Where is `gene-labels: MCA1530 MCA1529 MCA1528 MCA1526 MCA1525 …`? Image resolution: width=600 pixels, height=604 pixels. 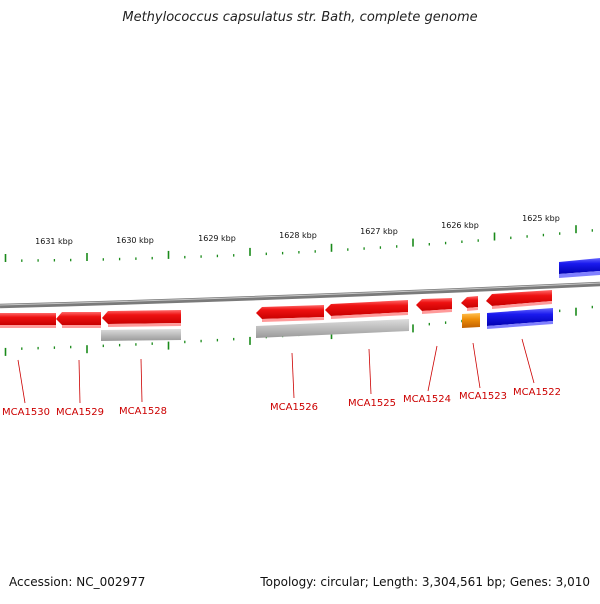 gene-labels: MCA1530 MCA1529 MCA1528 MCA1526 MCA1525 … is located at coordinates (281, 402).